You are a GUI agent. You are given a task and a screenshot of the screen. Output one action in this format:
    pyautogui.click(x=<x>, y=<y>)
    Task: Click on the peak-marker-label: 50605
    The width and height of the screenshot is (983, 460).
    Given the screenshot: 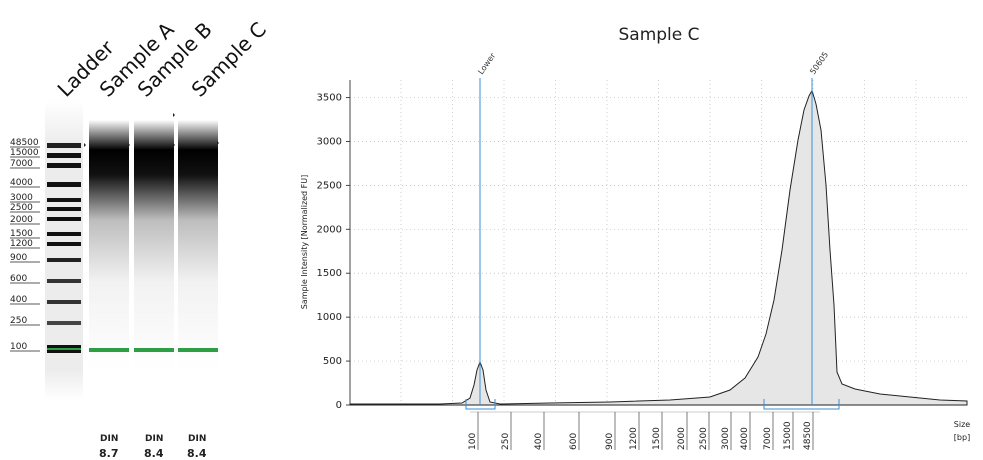 What is the action you would take?
    pyautogui.click(x=819, y=63)
    